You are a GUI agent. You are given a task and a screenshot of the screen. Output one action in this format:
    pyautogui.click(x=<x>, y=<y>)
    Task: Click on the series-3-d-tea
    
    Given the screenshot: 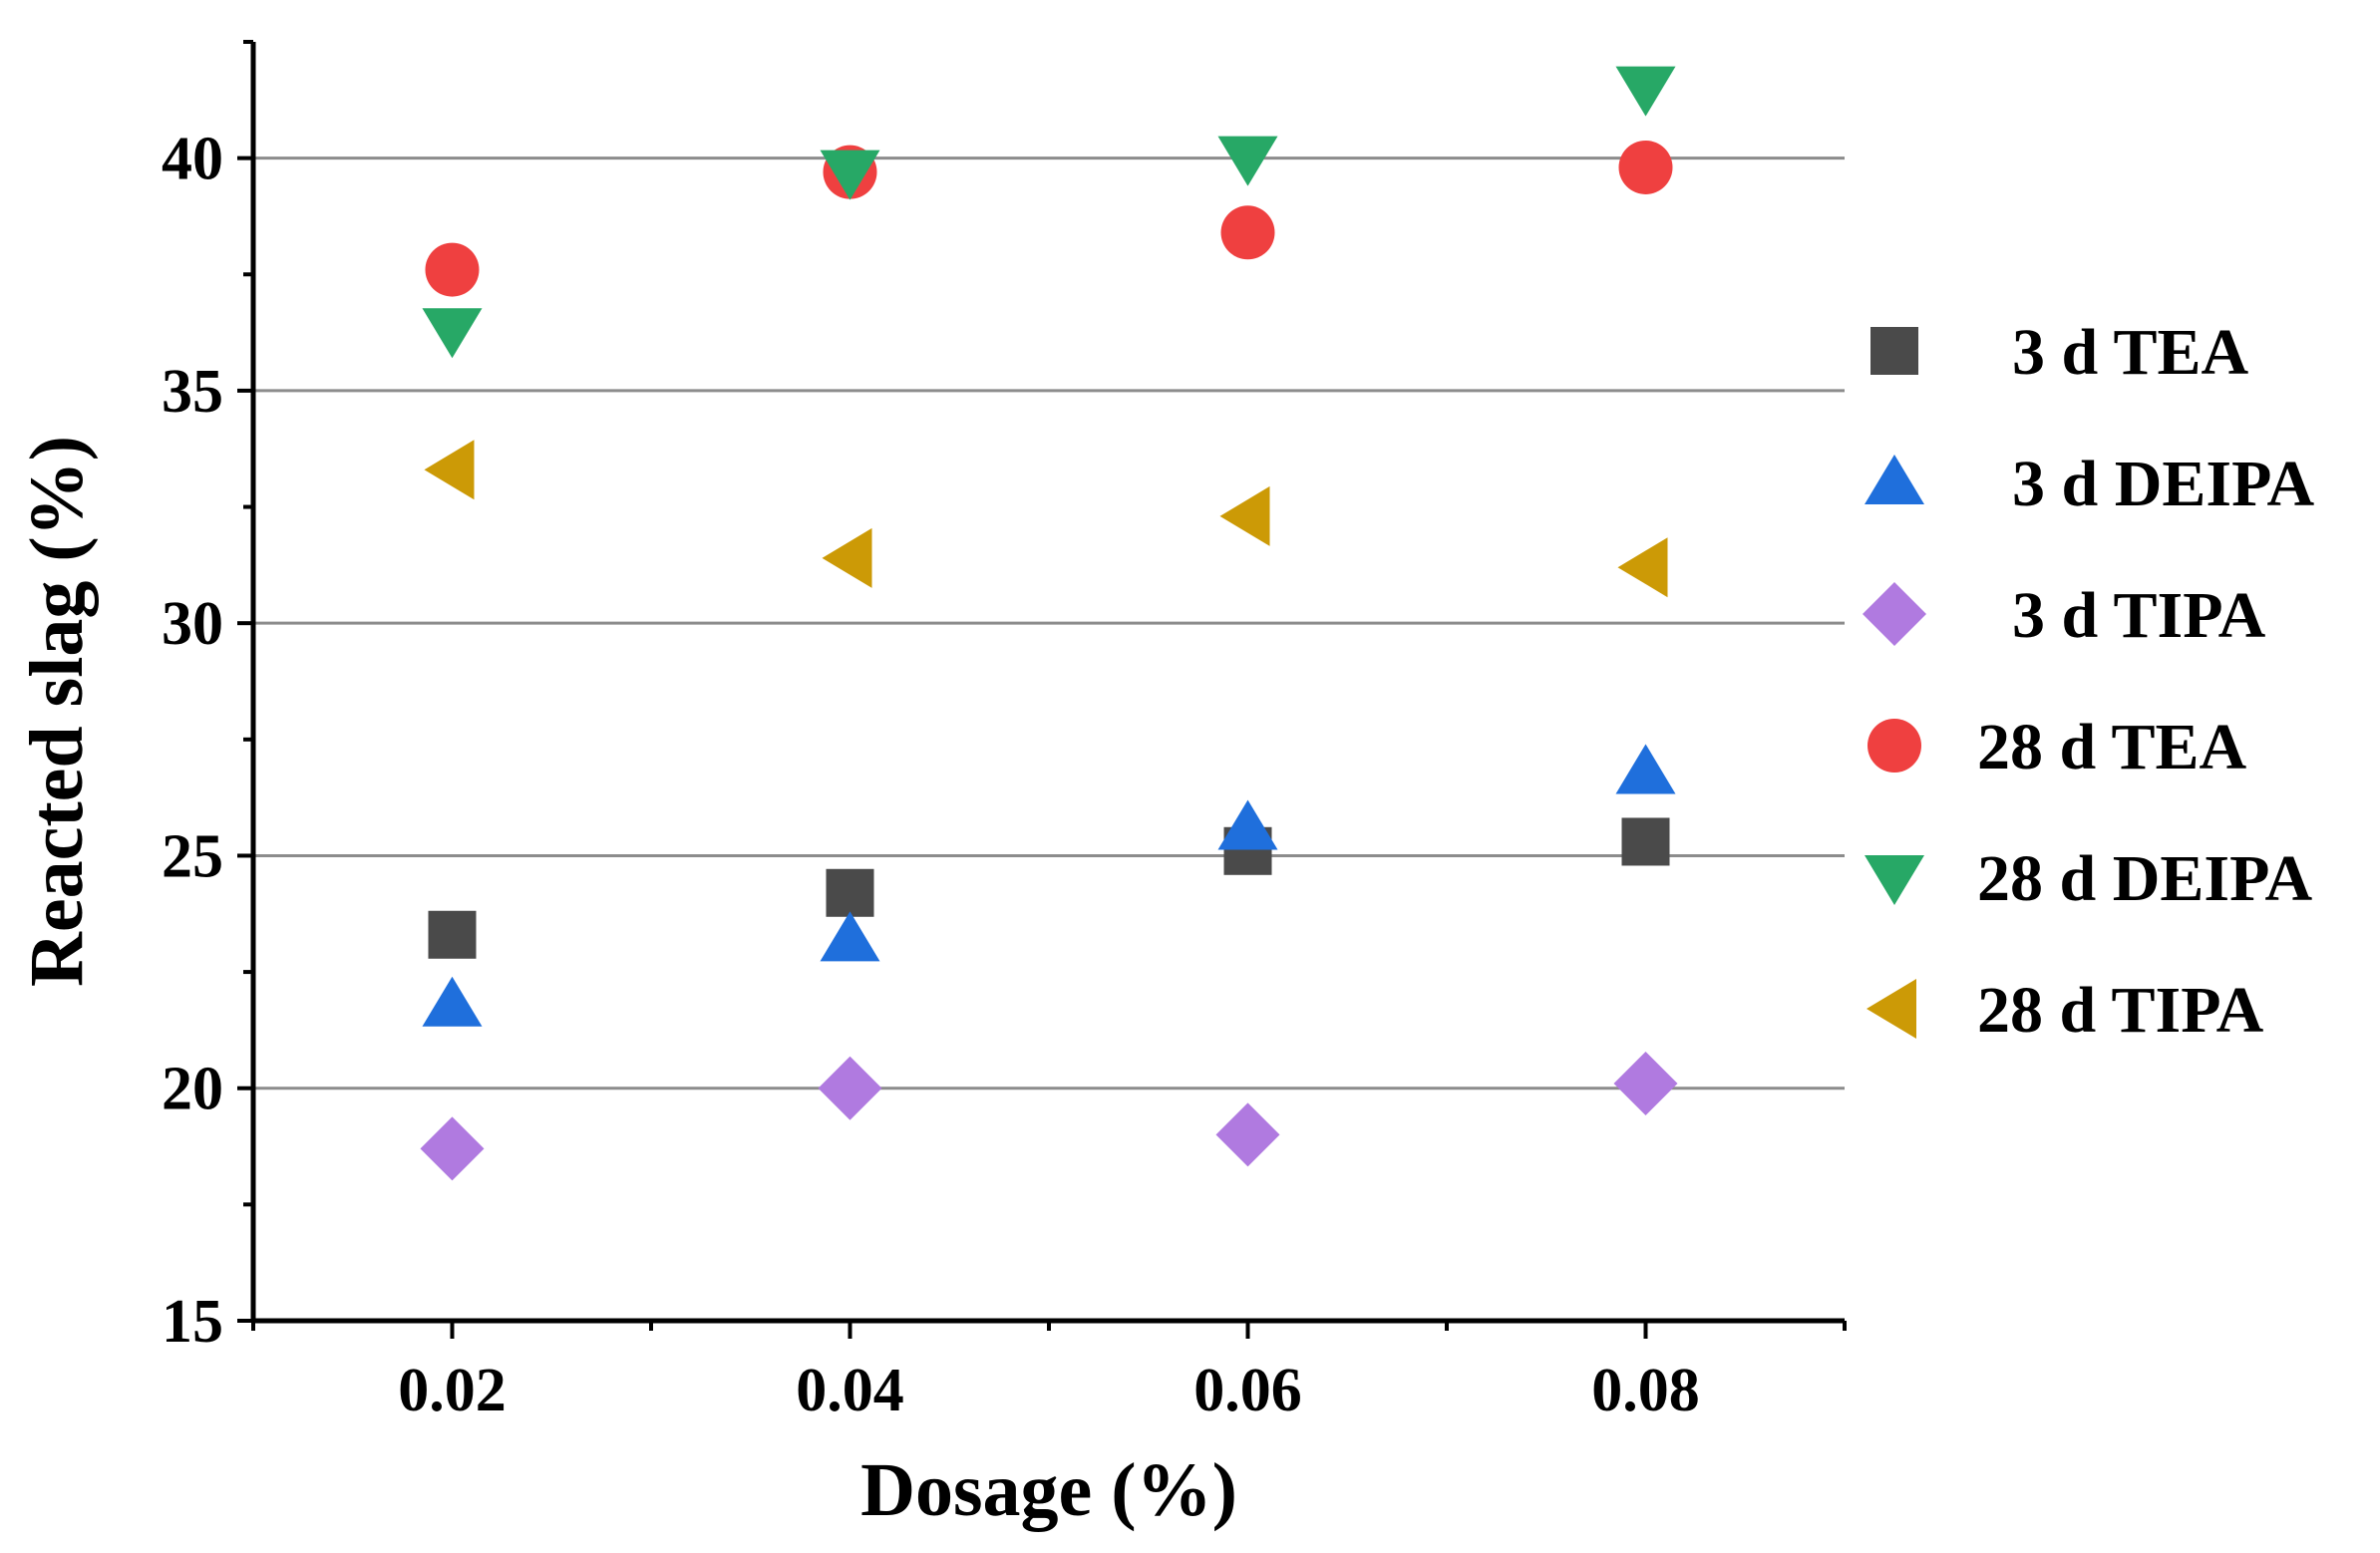 What is the action you would take?
    pyautogui.click(x=1049, y=888)
    